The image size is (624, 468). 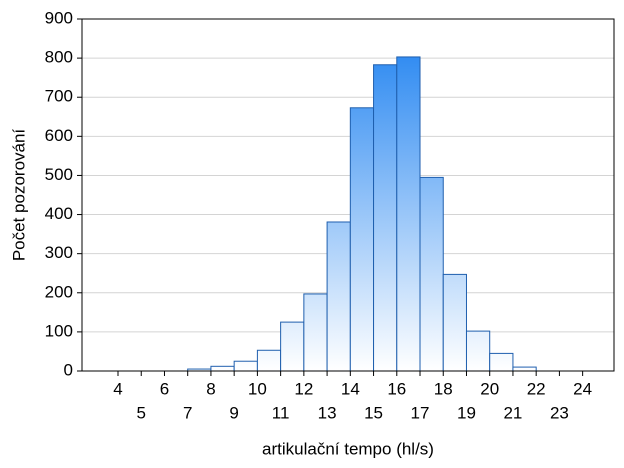 I want to click on y-tick-label: 400, so click(x=59, y=213).